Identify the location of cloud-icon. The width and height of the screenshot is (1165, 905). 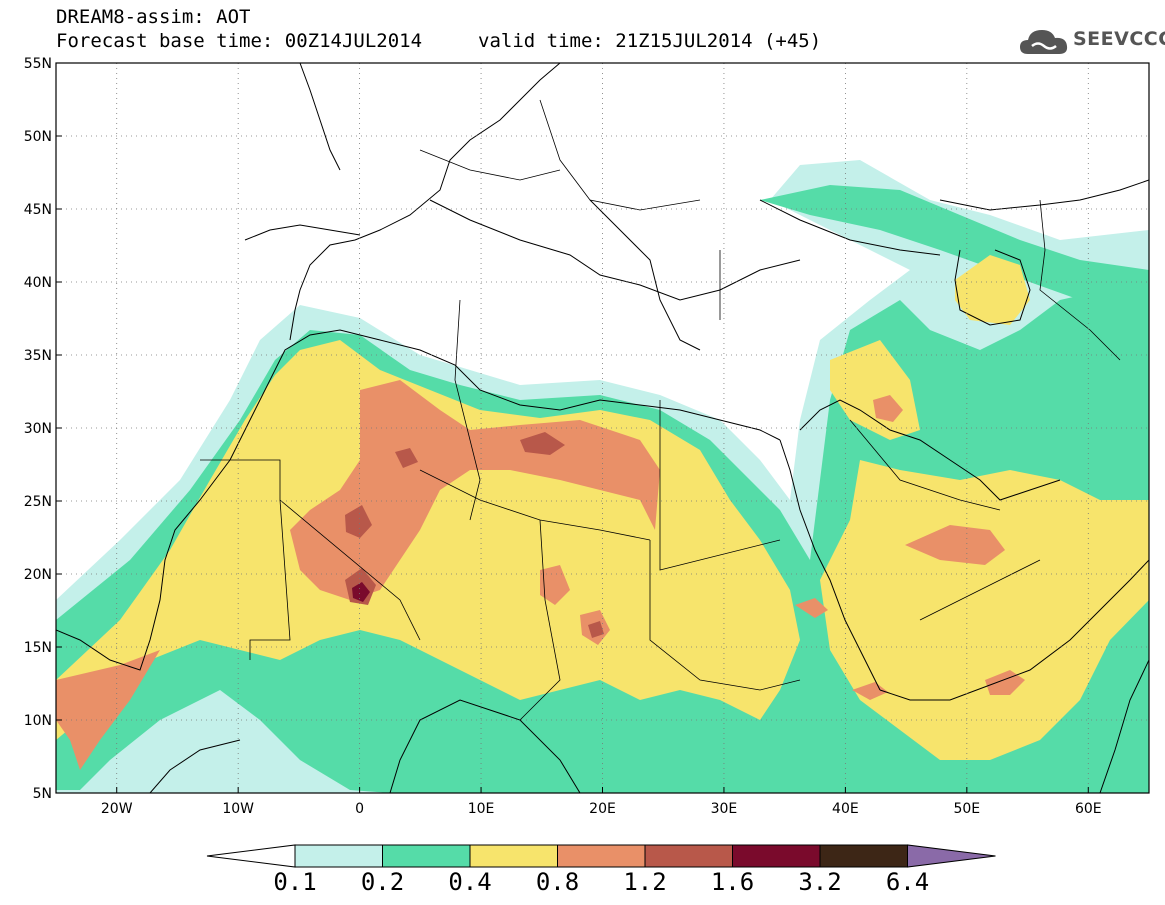
(1044, 42).